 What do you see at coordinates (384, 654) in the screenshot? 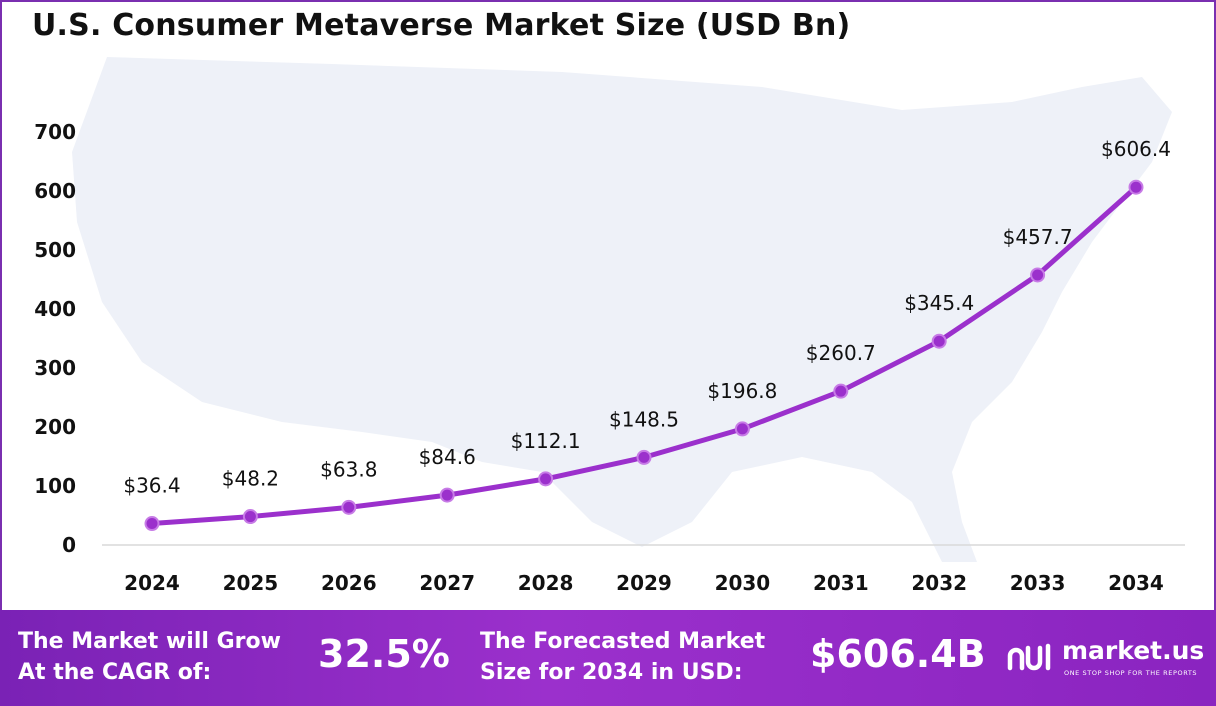
I see `cagr-value: 32.5%` at bounding box center [384, 654].